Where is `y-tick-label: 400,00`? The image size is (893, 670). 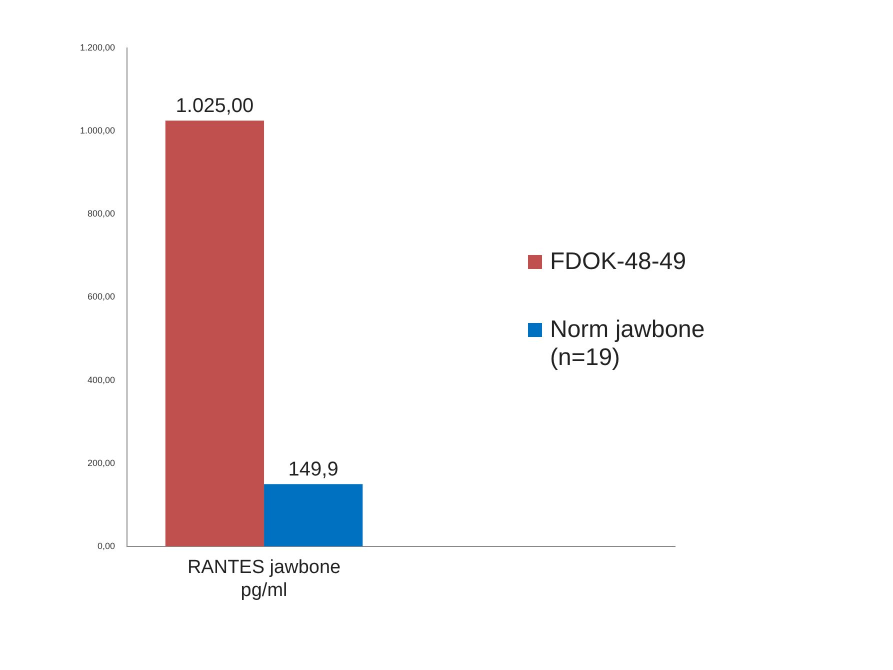 y-tick-label: 400,00 is located at coordinates (102, 379).